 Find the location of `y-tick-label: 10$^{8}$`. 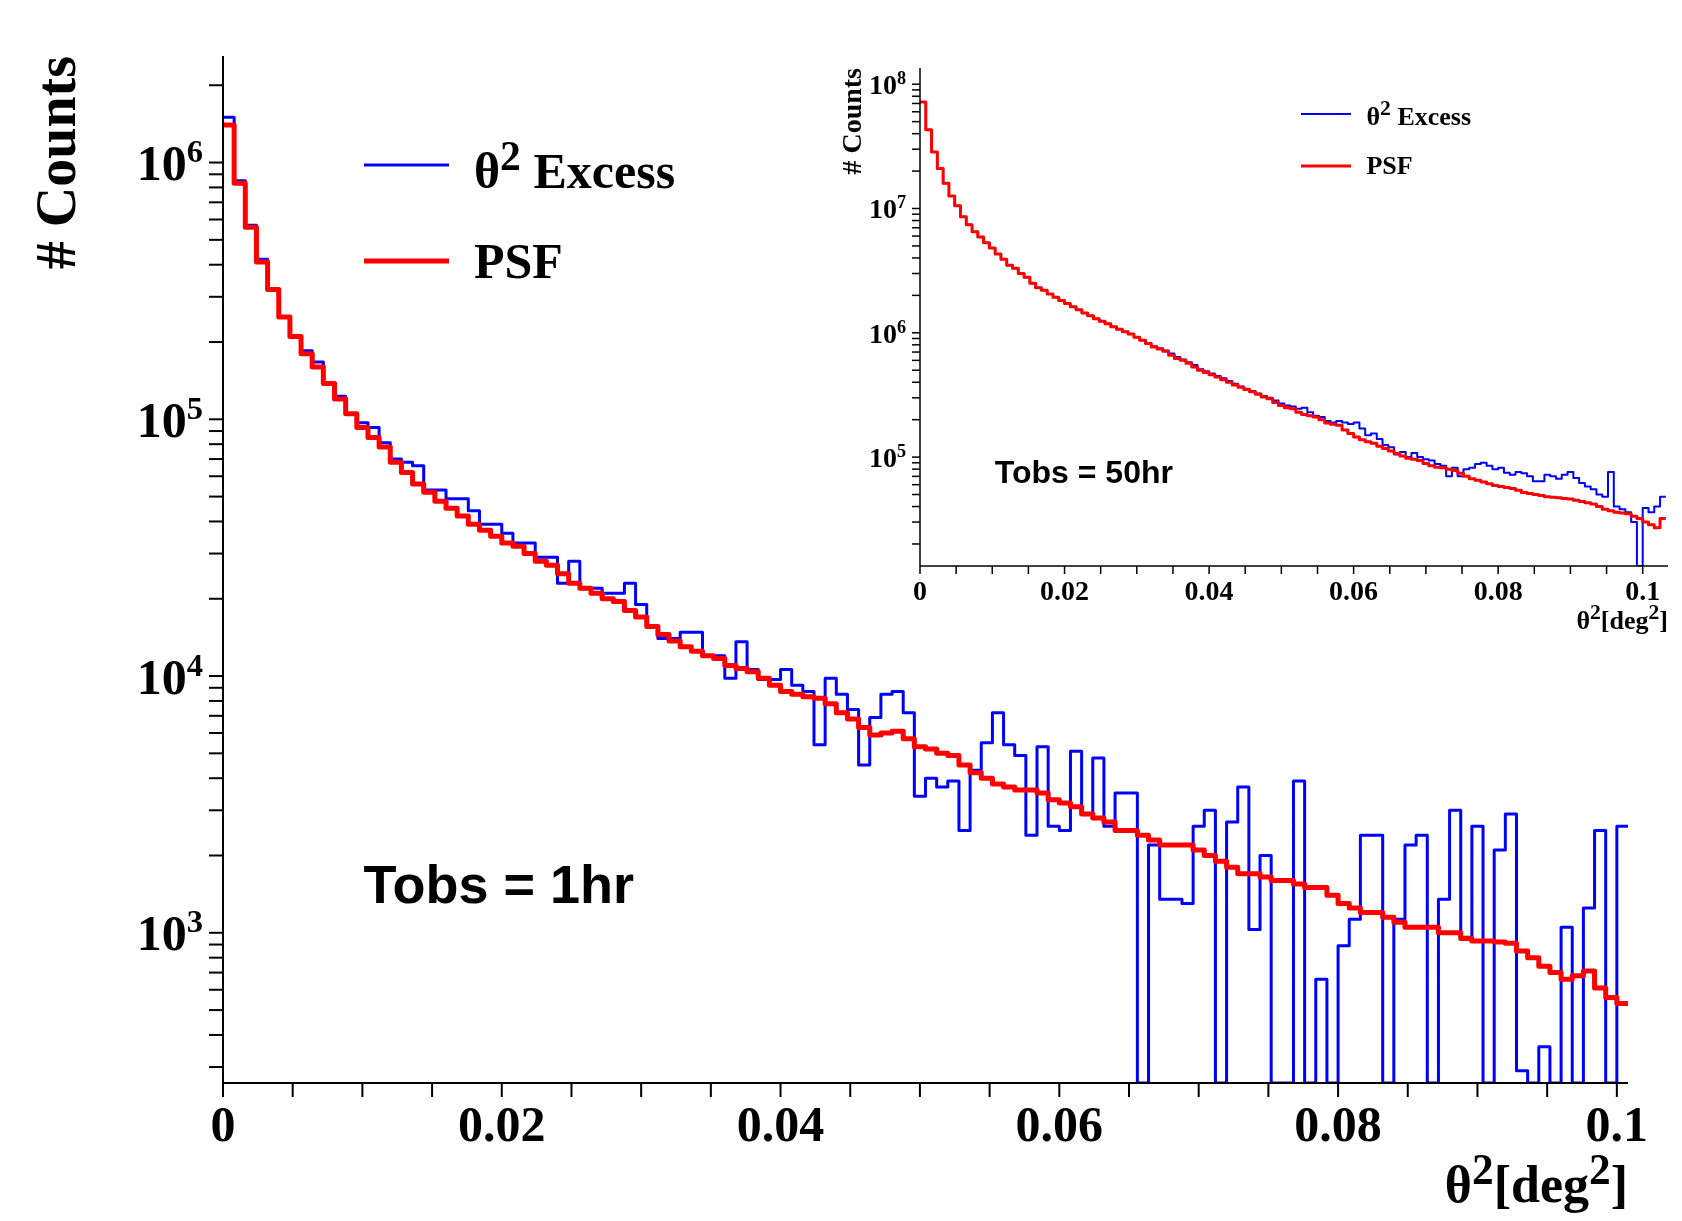

y-tick-label: 10$^{8}$ is located at coordinates (887, 84).